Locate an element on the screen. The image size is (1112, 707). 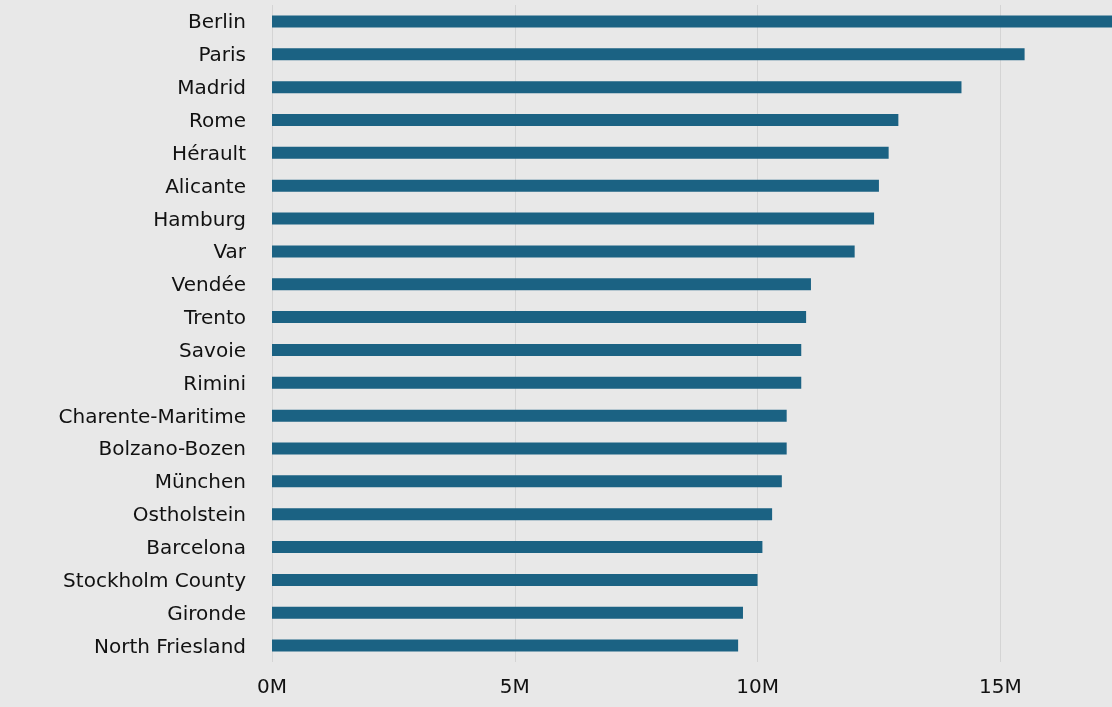
y-tick-label: Gironde is located at coordinates (206, 612).